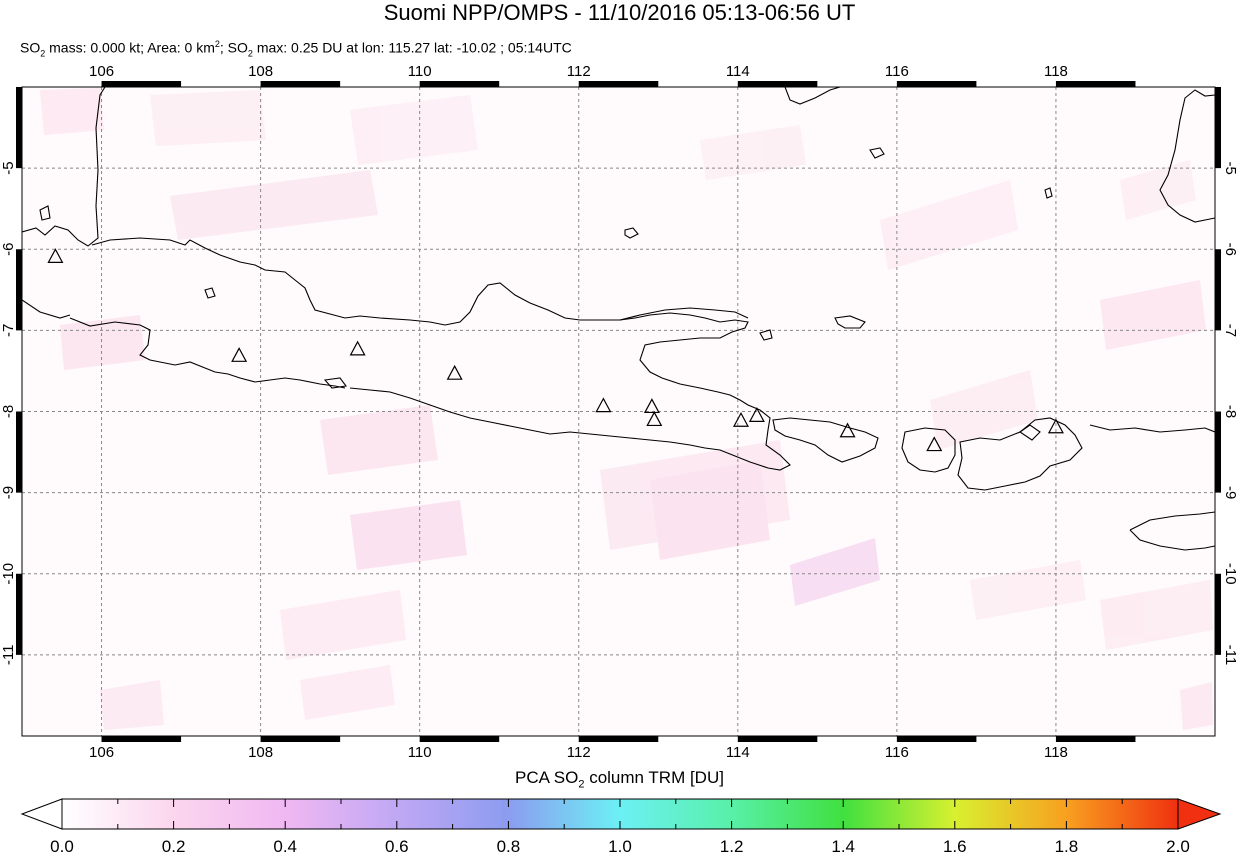 The height and width of the screenshot is (855, 1239). I want to click on sumatra-coast-south, so click(46, 309).